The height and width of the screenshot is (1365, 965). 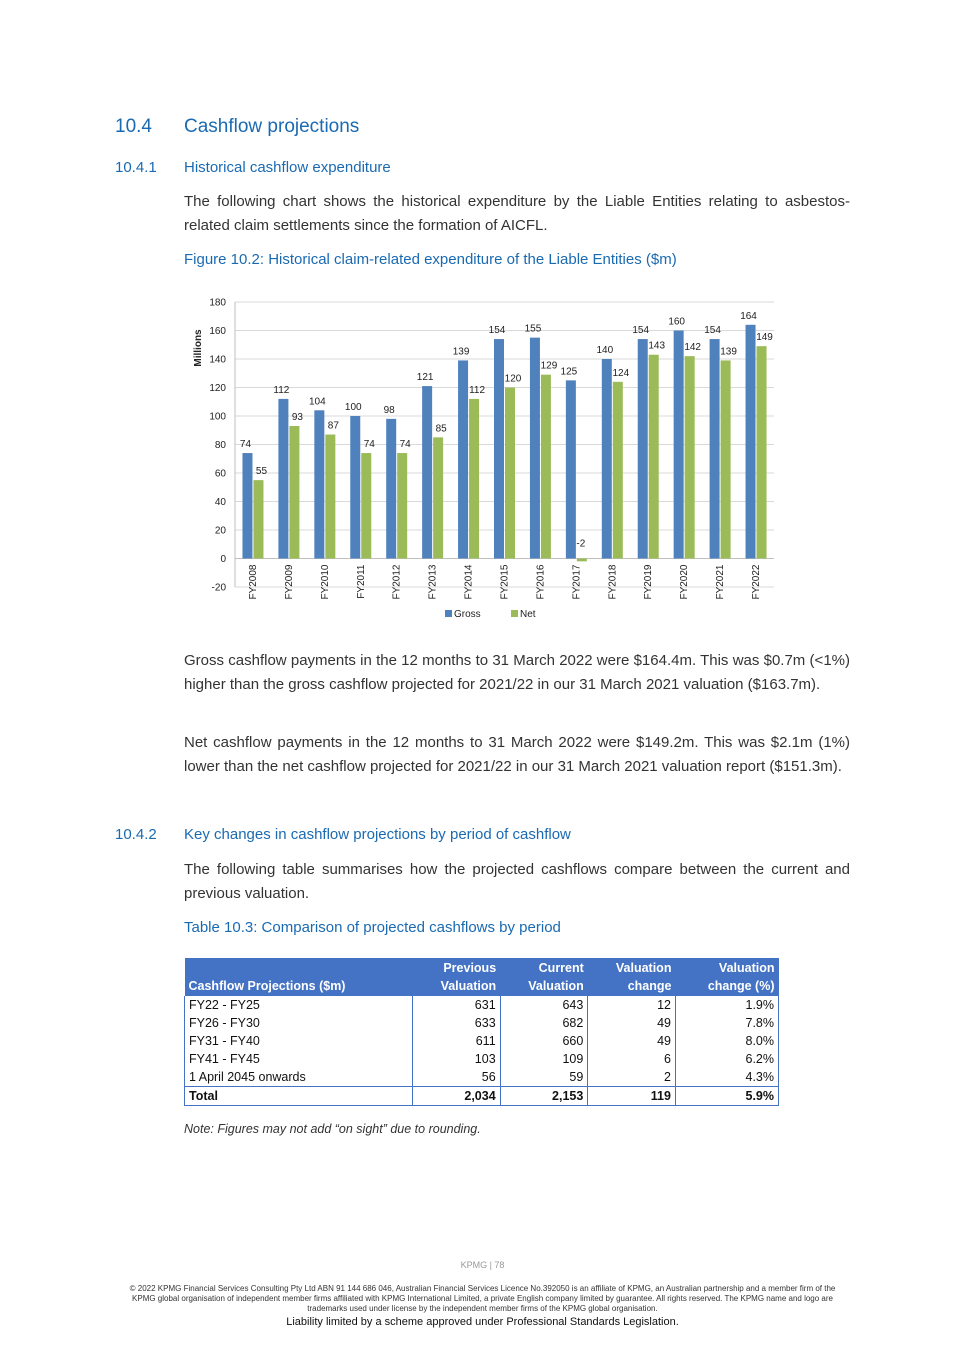 I want to click on change-value: 49, so click(x=631, y=1023).